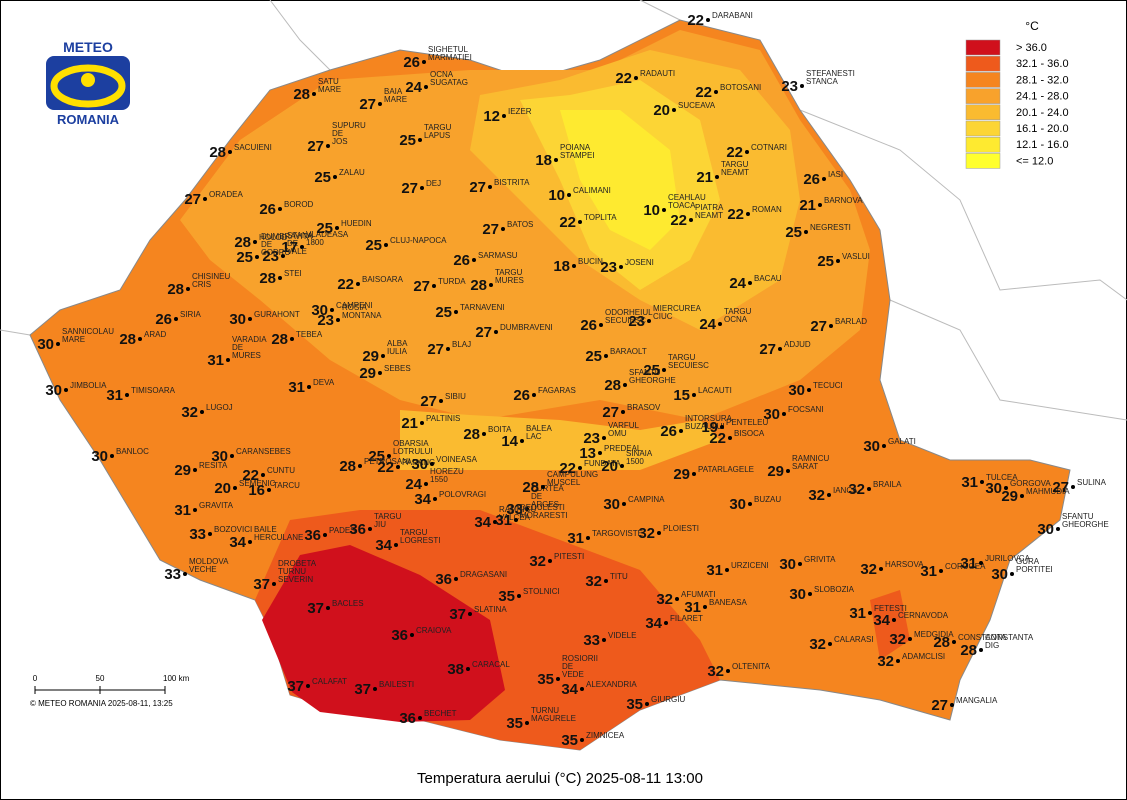 Image resolution: width=1127 pixels, height=800 pixels. I want to click on station-name: JOS, so click(340, 141).